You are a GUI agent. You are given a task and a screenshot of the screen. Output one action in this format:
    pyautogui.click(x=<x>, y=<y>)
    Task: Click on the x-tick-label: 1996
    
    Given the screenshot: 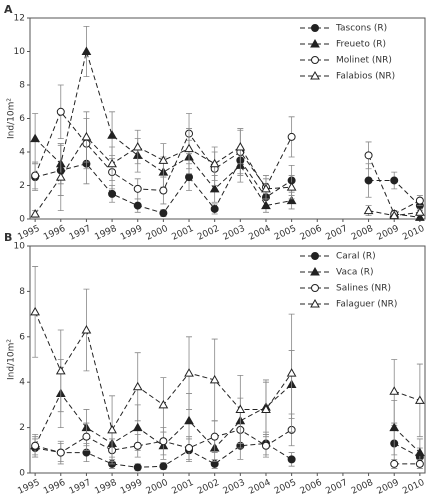 What is the action you would take?
    pyautogui.click(x=54, y=233)
    